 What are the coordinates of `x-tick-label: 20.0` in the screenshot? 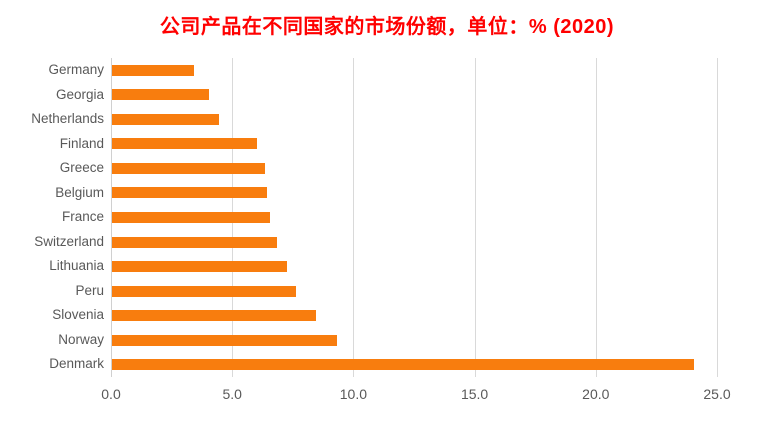 It's located at (596, 394).